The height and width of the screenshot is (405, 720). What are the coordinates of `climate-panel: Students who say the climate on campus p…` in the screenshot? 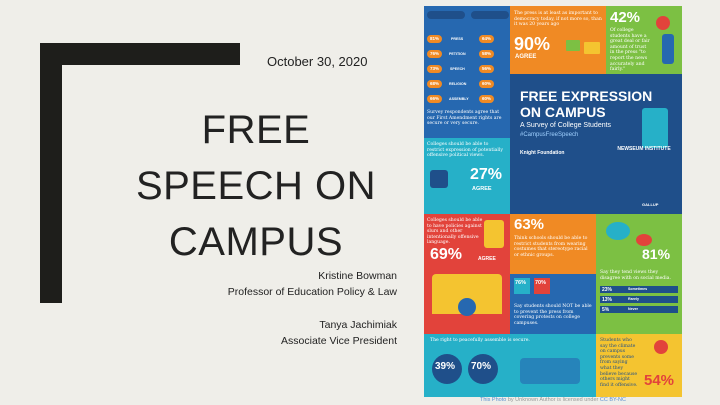 It's located at (639, 365).